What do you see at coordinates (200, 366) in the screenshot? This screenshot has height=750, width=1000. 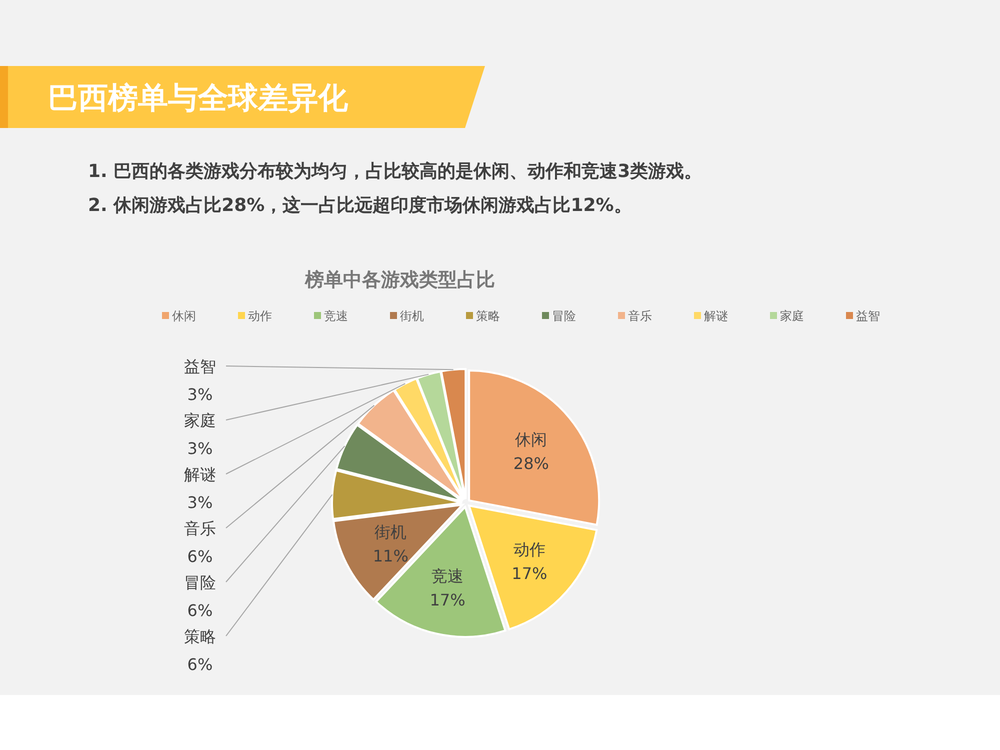 I see `slice-label: 益智` at bounding box center [200, 366].